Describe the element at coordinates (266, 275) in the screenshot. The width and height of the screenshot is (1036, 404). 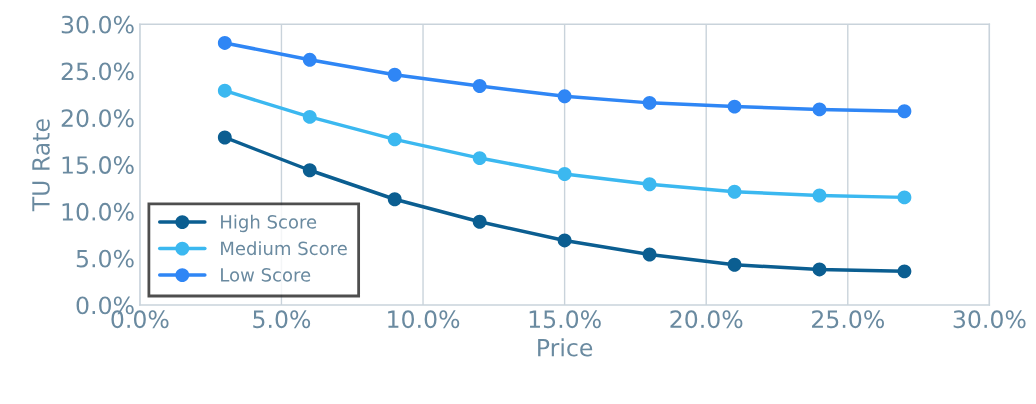
I see `legend-label: Low Score` at that location.